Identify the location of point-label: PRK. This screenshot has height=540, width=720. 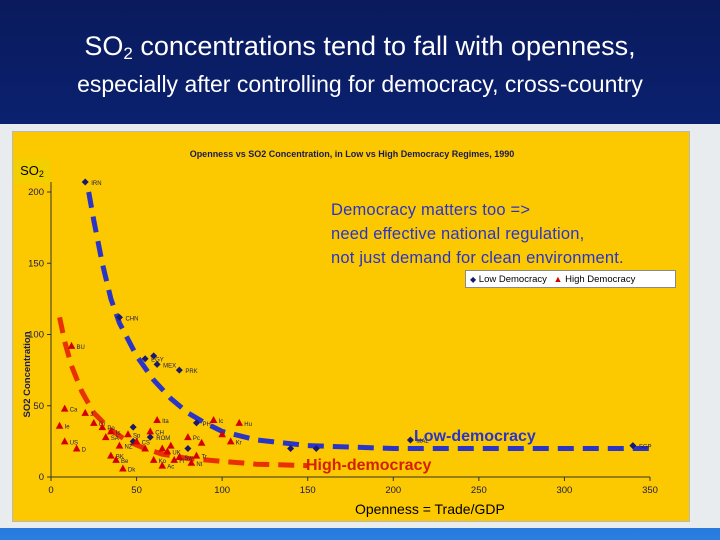
(191, 372).